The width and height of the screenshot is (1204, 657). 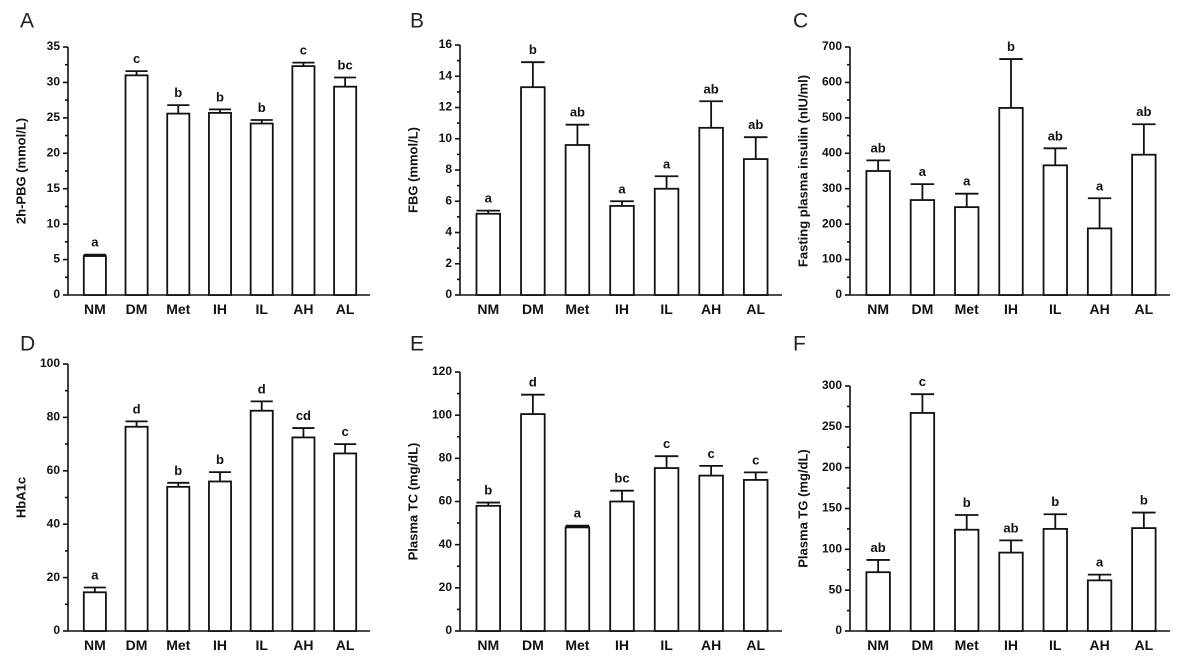 I want to click on y-tick-label: 500, so click(x=832, y=117).